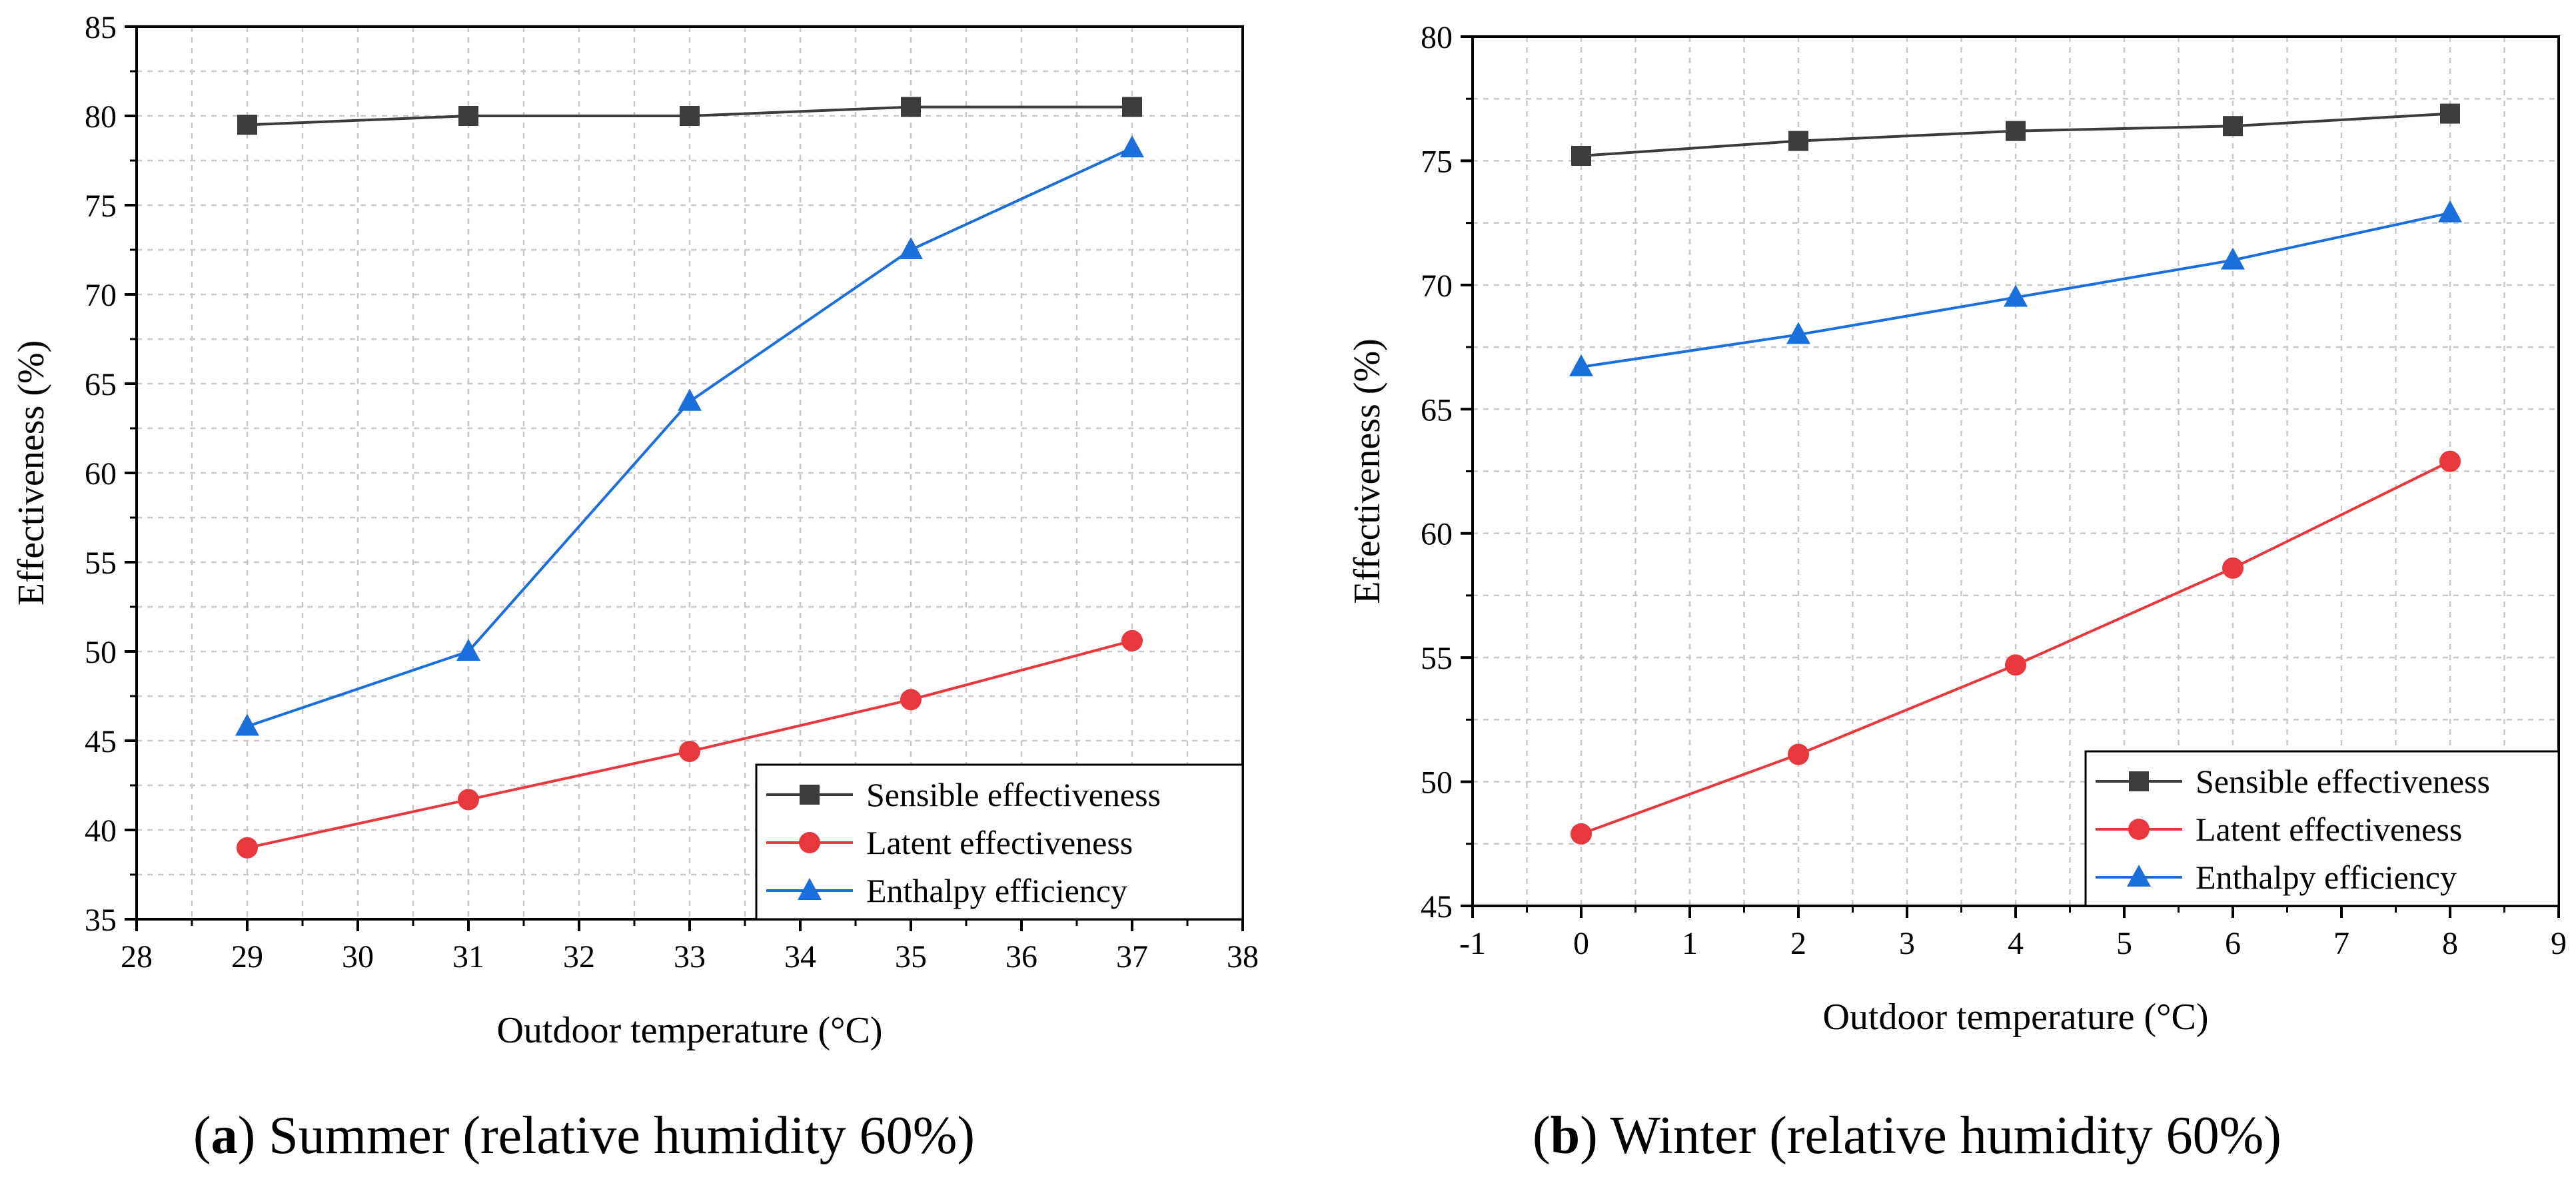 This screenshot has width=2576, height=1187. What do you see at coordinates (225, 1136) in the screenshot?
I see `panel-label-a: a` at bounding box center [225, 1136].